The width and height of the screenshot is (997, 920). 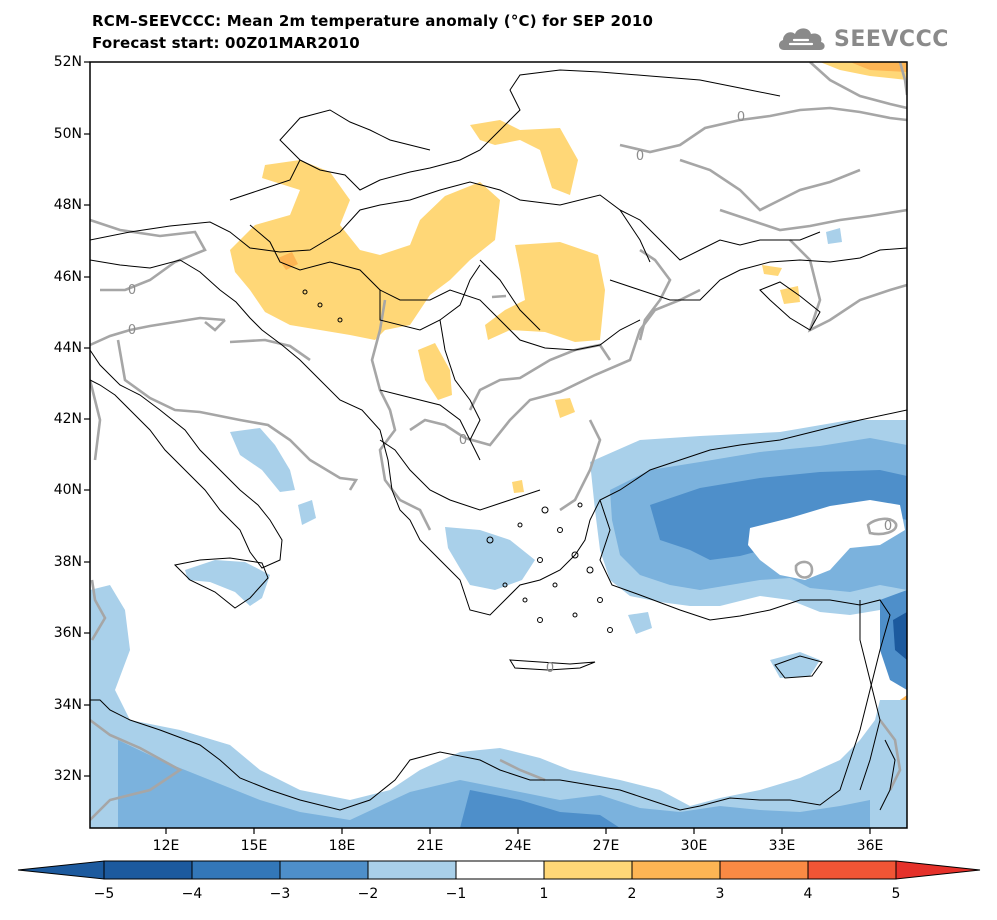 I want to click on lon-label: 33E, so click(x=782, y=846).